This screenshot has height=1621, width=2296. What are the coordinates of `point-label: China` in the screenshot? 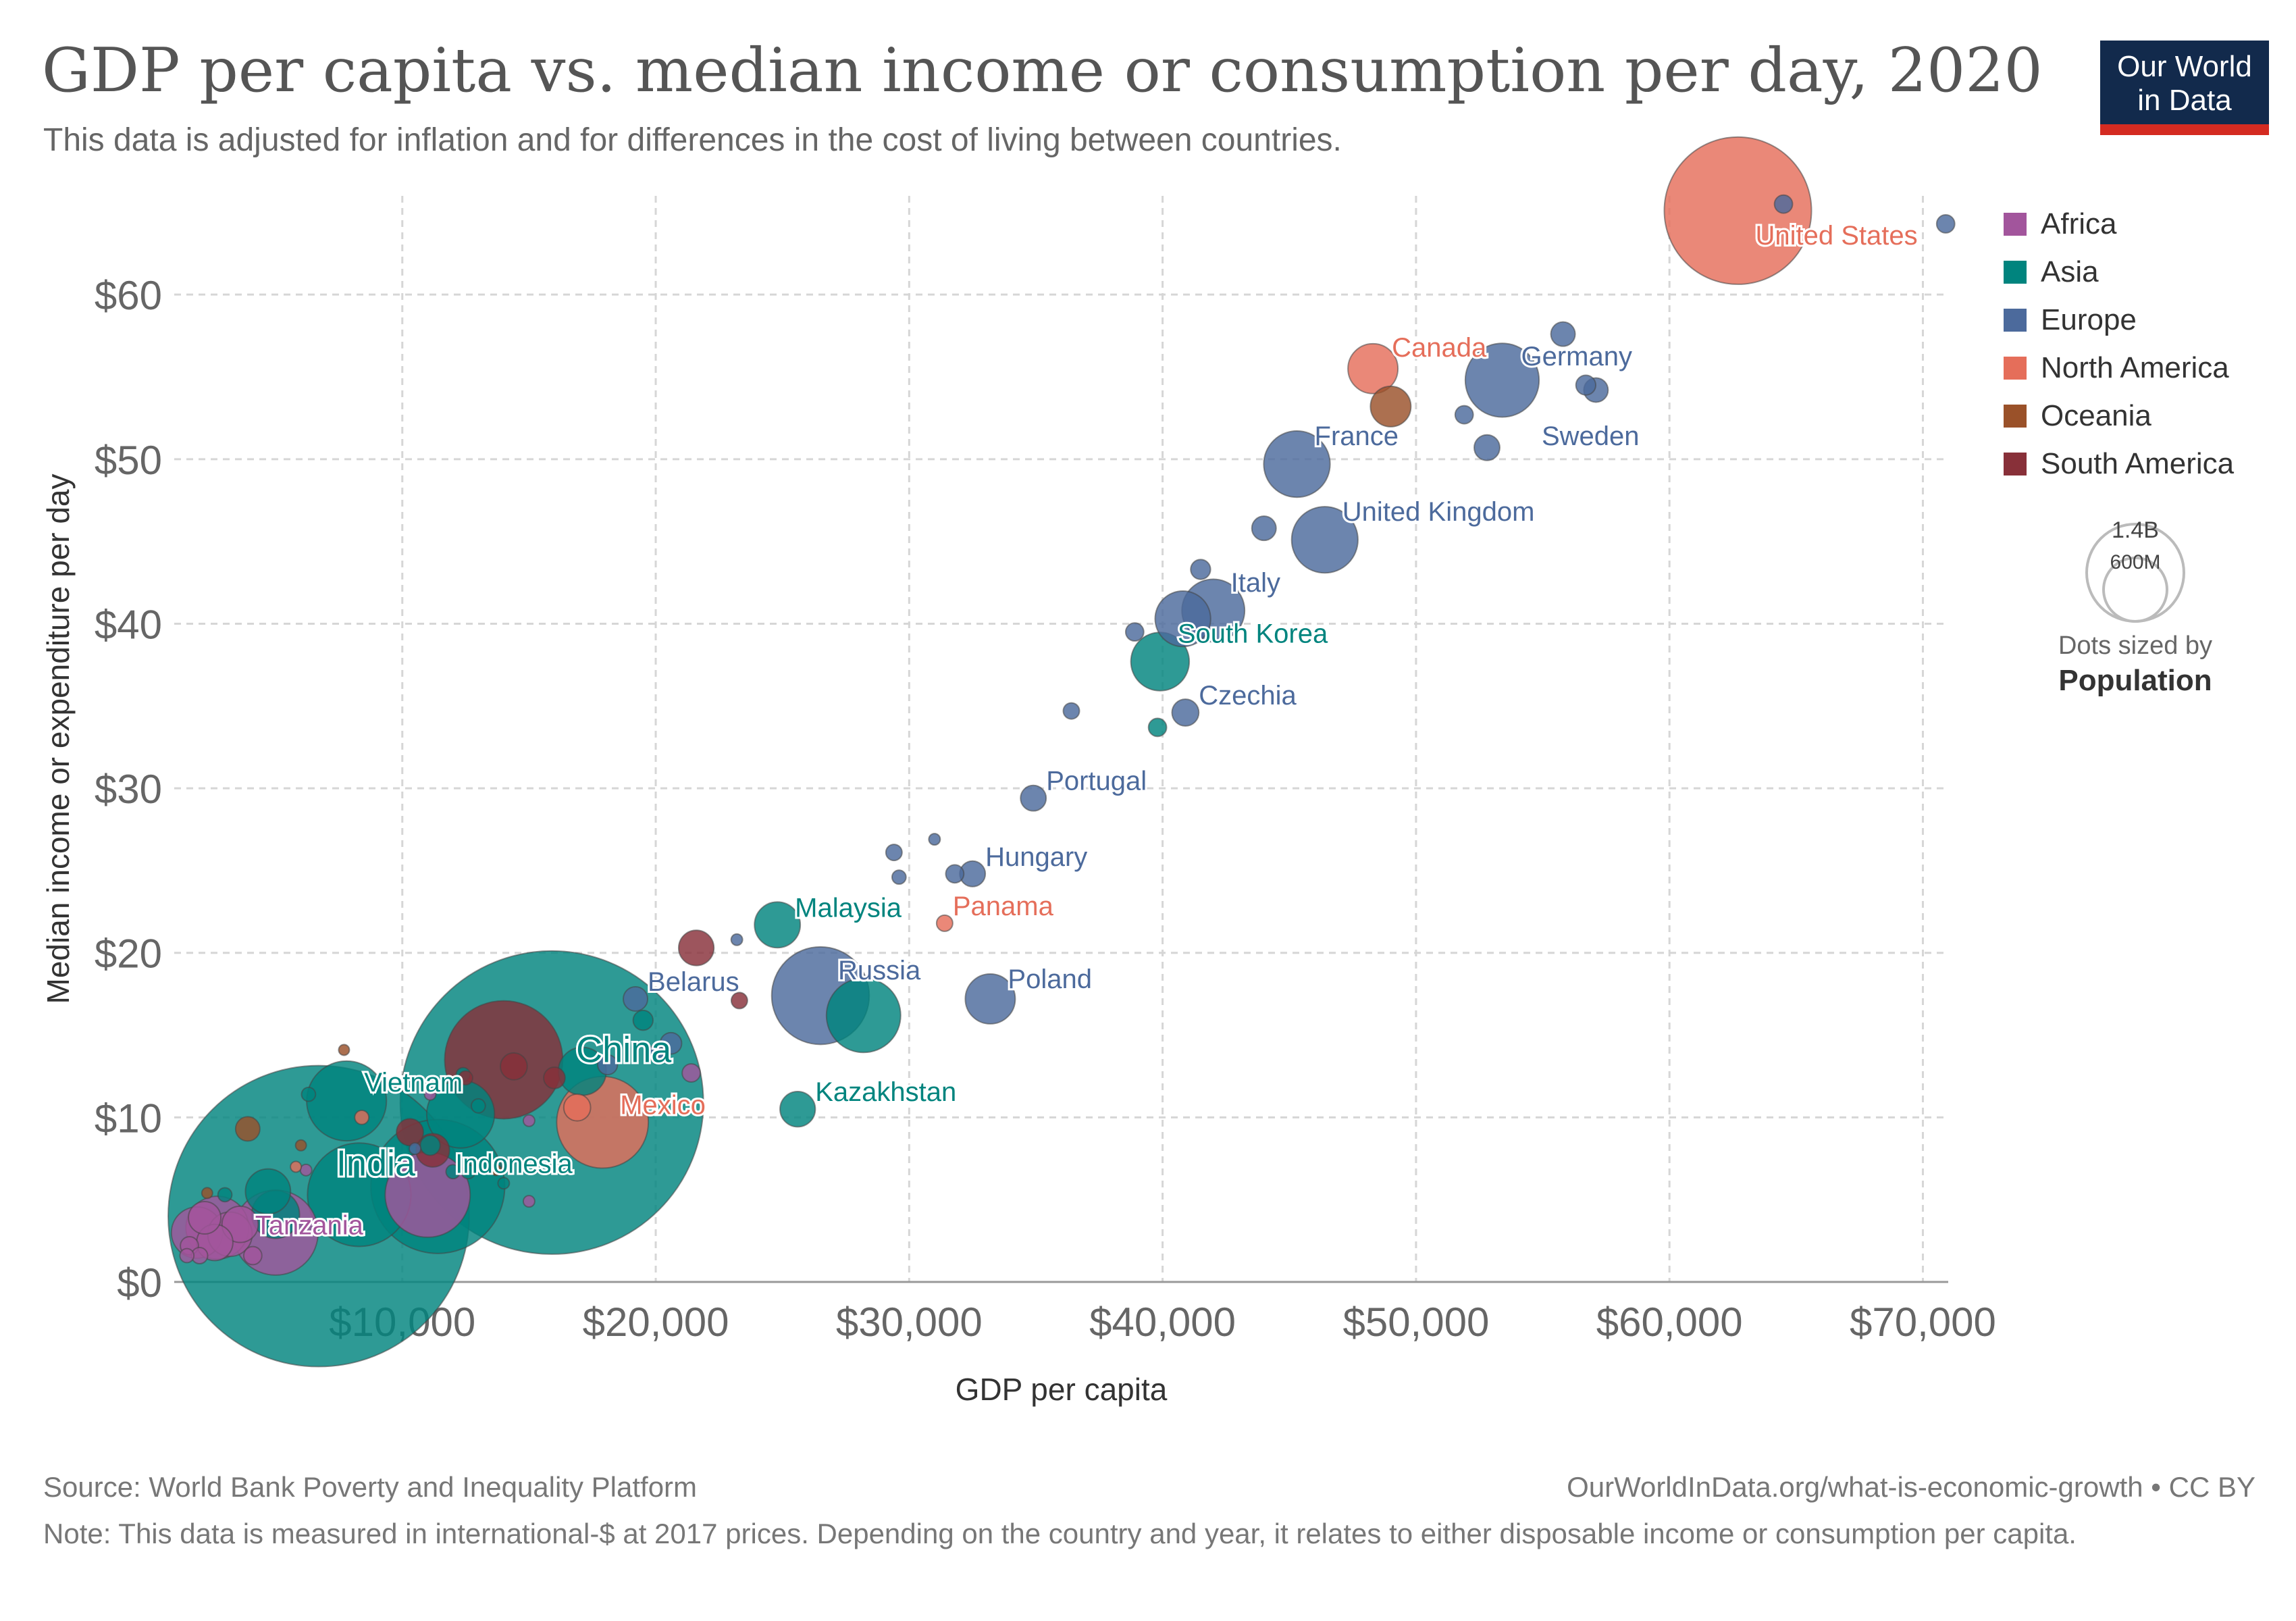 It's located at (624, 1049).